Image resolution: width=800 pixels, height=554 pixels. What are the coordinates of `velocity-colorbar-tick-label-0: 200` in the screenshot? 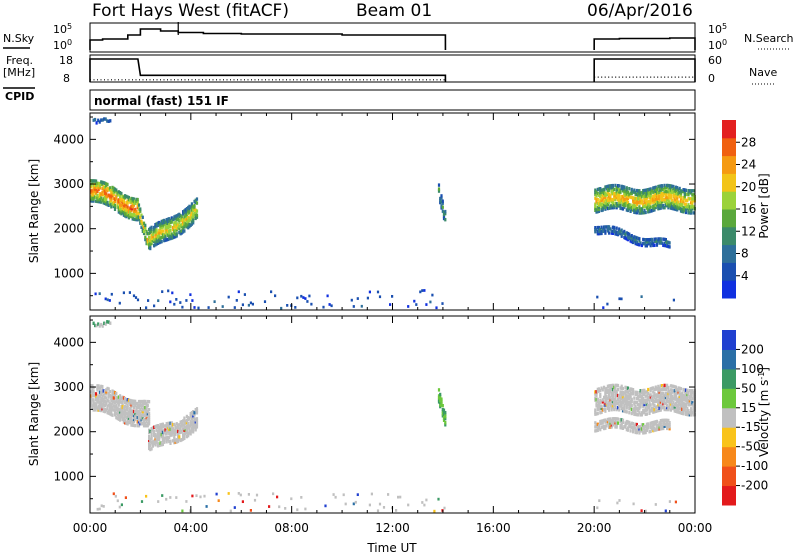 It's located at (752, 349).